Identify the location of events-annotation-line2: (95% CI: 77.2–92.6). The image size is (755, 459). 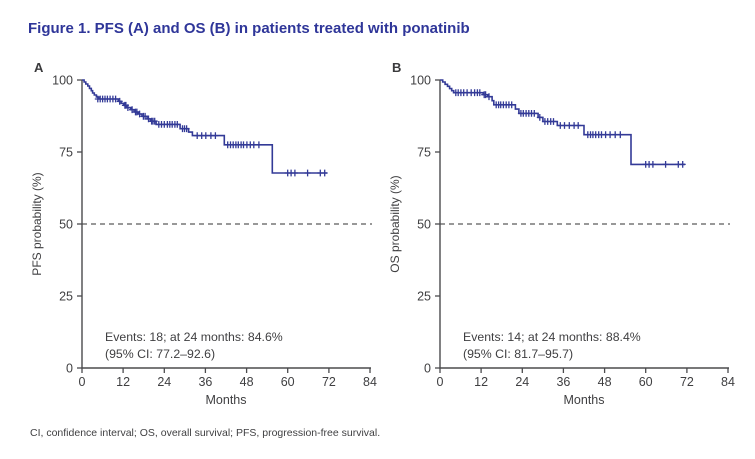
(160, 354).